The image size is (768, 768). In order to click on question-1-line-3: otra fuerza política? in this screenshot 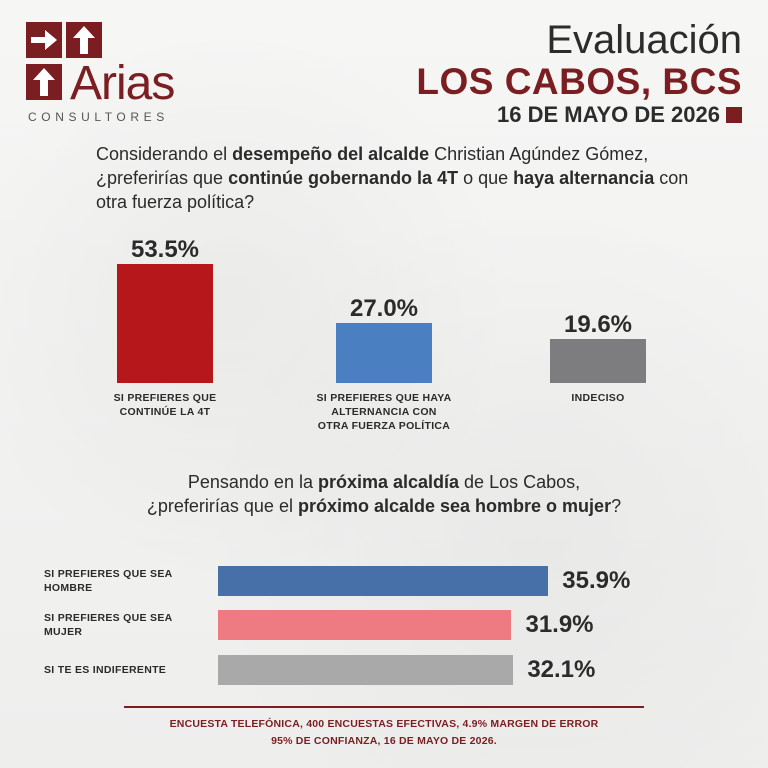, I will do `click(175, 202)`.